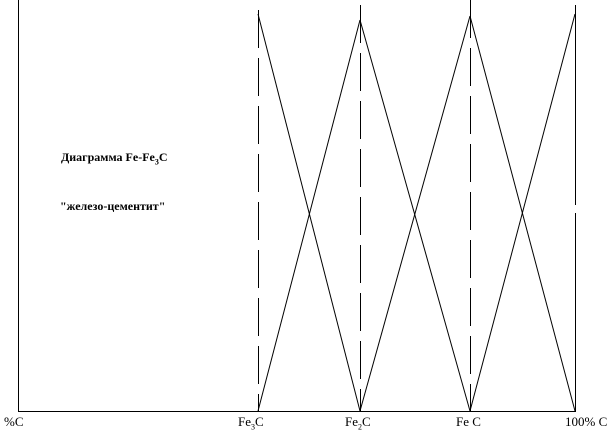 The width and height of the screenshot is (614, 434). I want to click on axis-label-100c: 100% C, so click(586, 421).